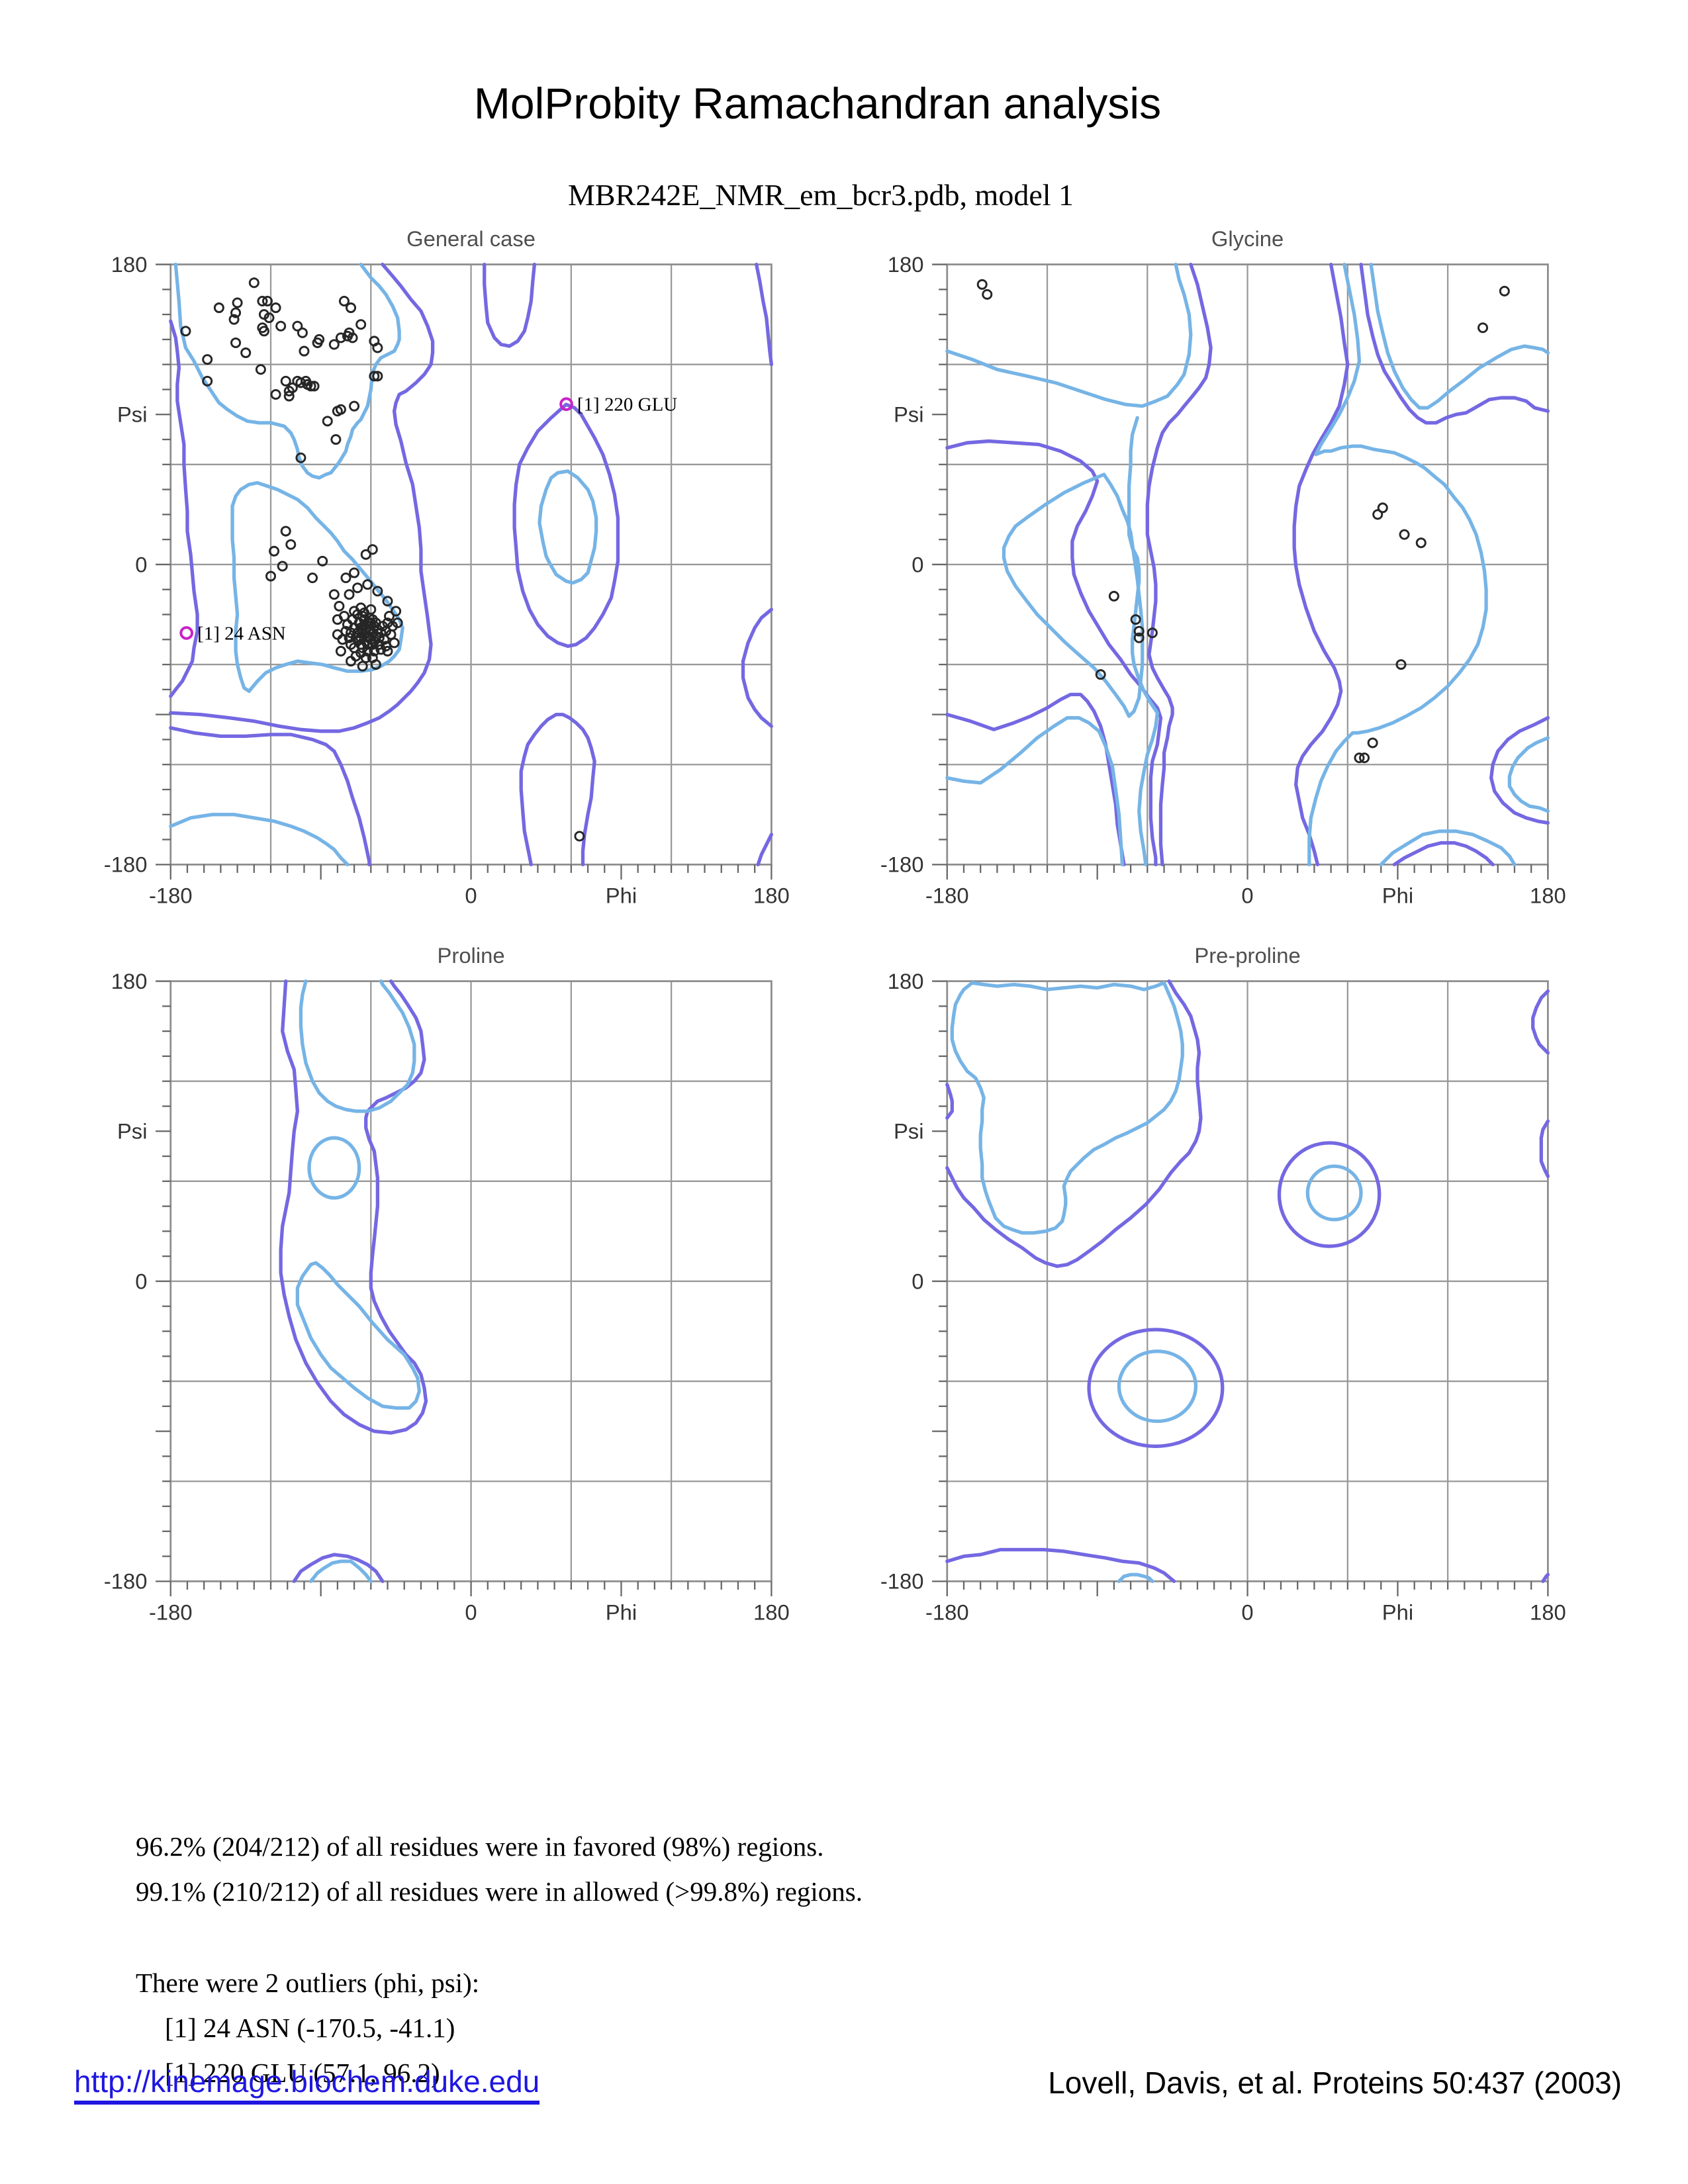 The width and height of the screenshot is (1688, 2184). Describe the element at coordinates (471, 956) in the screenshot. I see `plot-title: Proline` at that location.